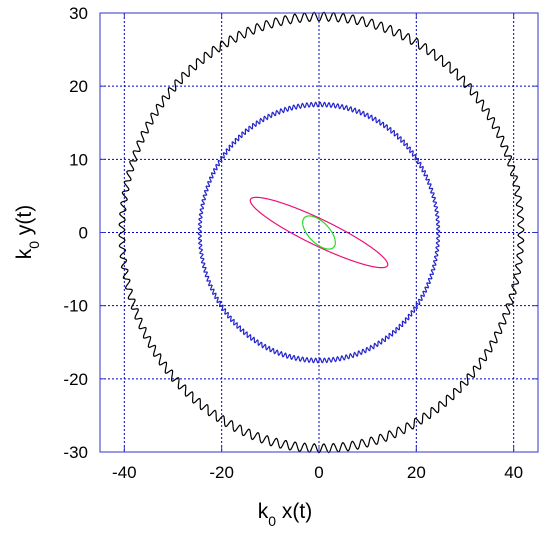  What do you see at coordinates (24, 223) in the screenshot?
I see `y-axis-label-rest: y(t)` at bounding box center [24, 223].